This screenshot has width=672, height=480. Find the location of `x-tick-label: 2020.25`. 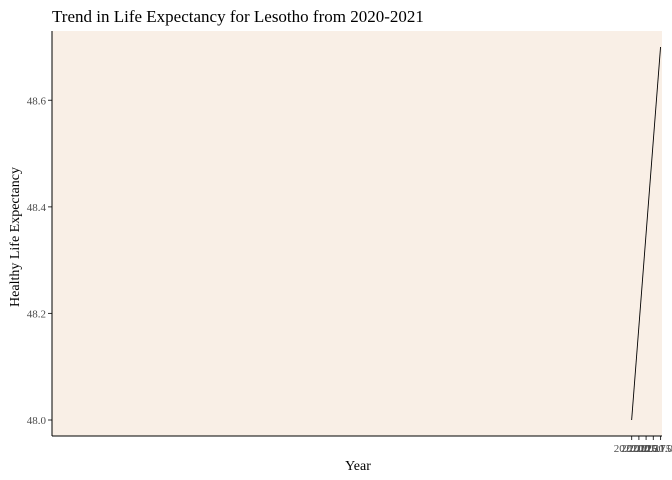

x-tick-label: 2020.25 is located at coordinates (639, 449).